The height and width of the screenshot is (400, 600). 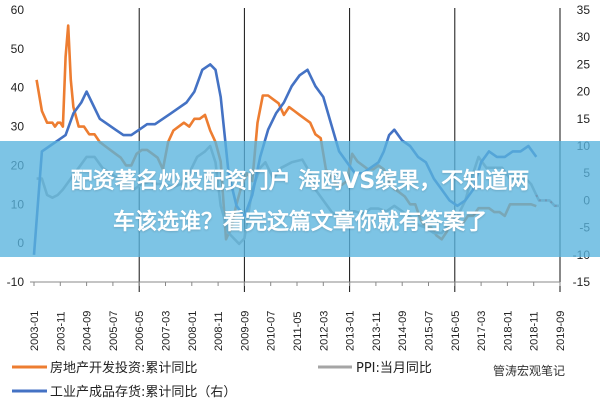 What do you see at coordinates (299, 222) in the screenshot?
I see `banner-headline-line-2: 车该选谁？看完这篇文章你就有答案了` at bounding box center [299, 222].